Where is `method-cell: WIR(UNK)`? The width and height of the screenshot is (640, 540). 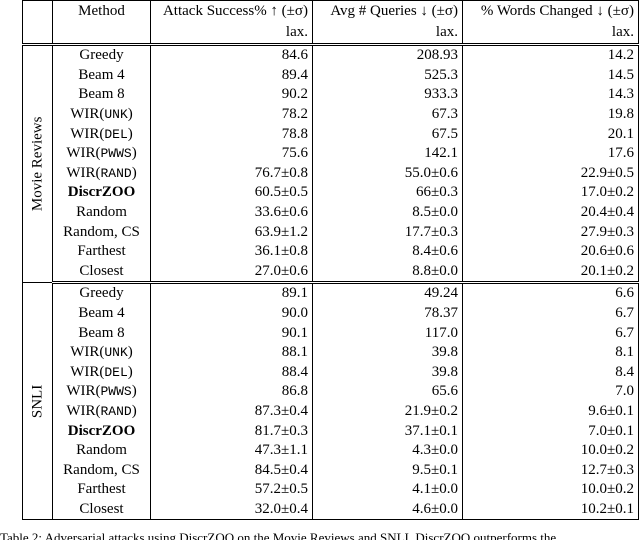
method-cell: WIR(UNK) is located at coordinates (101, 114).